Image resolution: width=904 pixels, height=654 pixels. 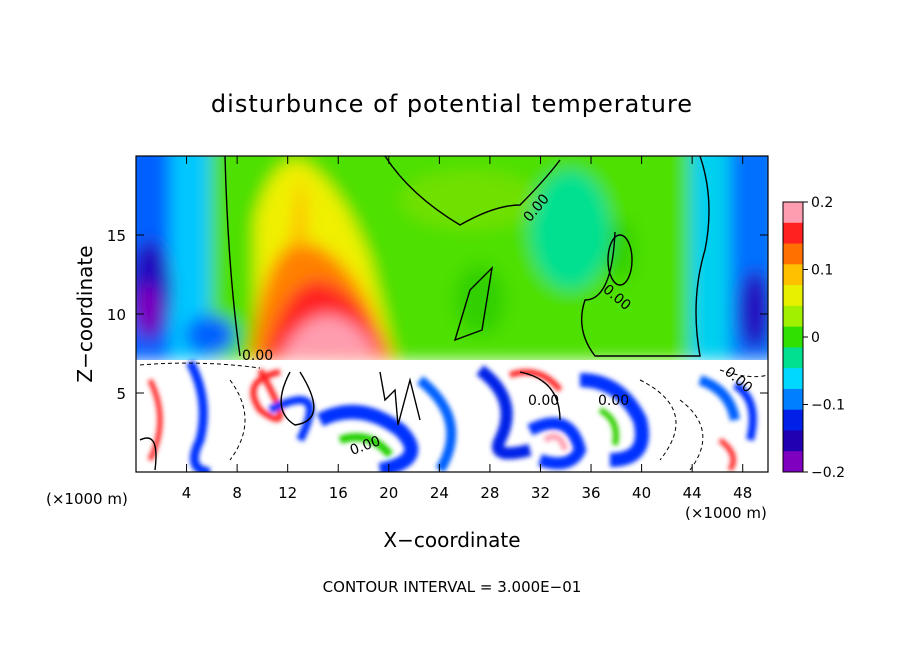 I want to click on x-tick-label: 8, so click(x=237, y=493).